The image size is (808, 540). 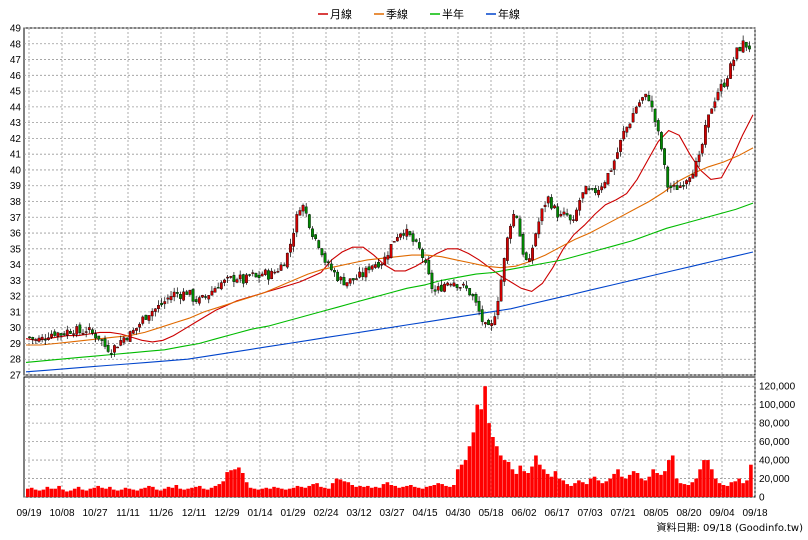 What do you see at coordinates (16, 328) in the screenshot?
I see `price-y-tick-label: 30` at bounding box center [16, 328].